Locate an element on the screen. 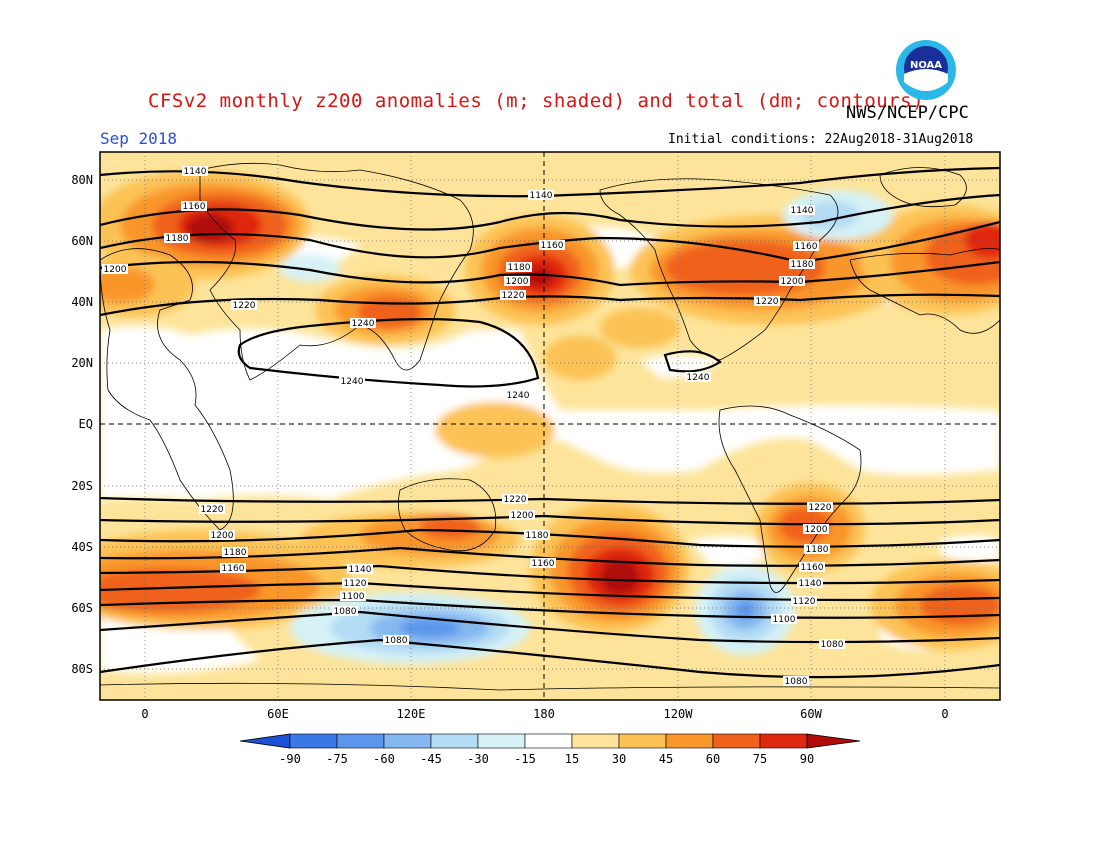 This screenshot has height=850, width=1100. lon-label-0: 0 is located at coordinates (145, 714).